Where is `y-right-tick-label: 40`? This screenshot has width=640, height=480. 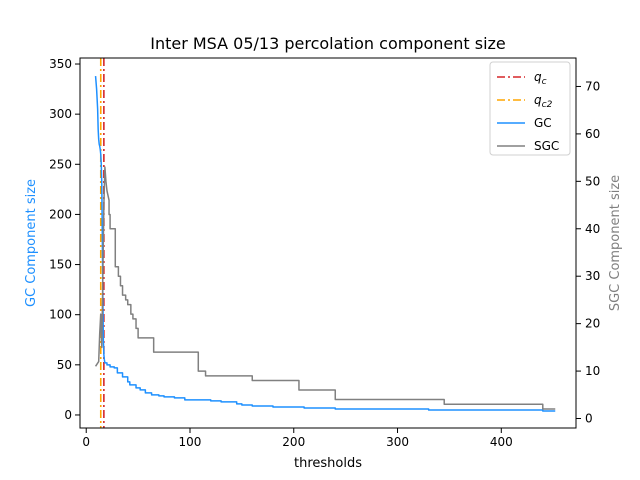 y-right-tick-label: 40 is located at coordinates (592, 229).